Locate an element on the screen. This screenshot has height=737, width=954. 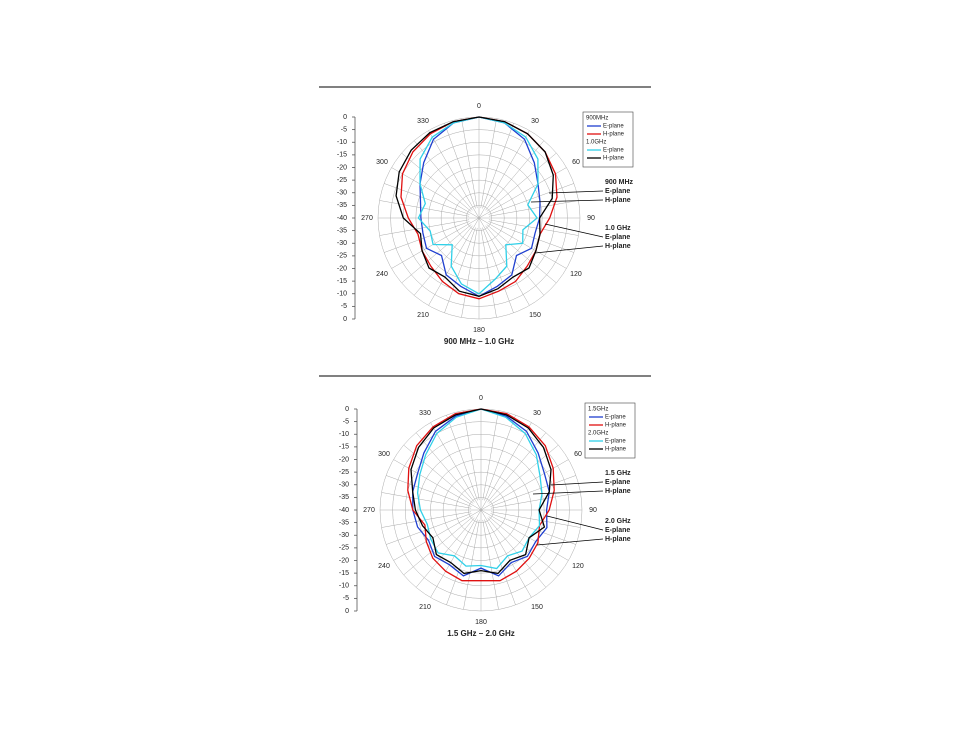
angle-label: 270 is located at coordinates (367, 218).